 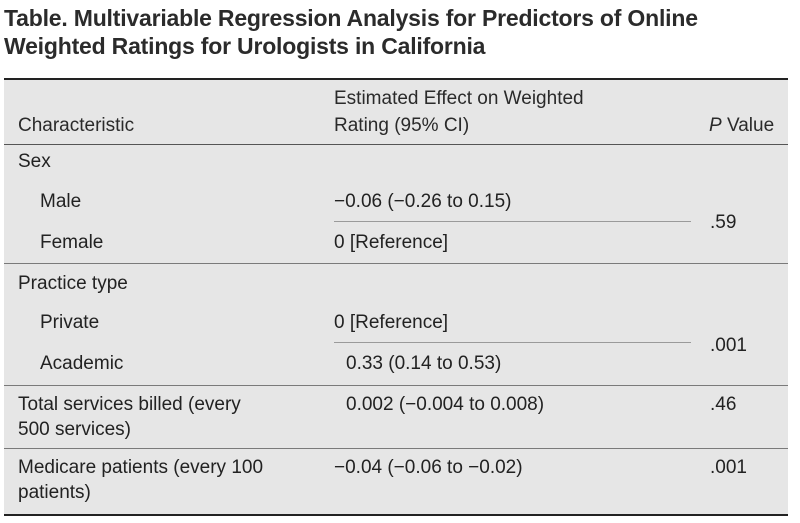 I want to click on row-sex-label: Sex, so click(x=34, y=161).